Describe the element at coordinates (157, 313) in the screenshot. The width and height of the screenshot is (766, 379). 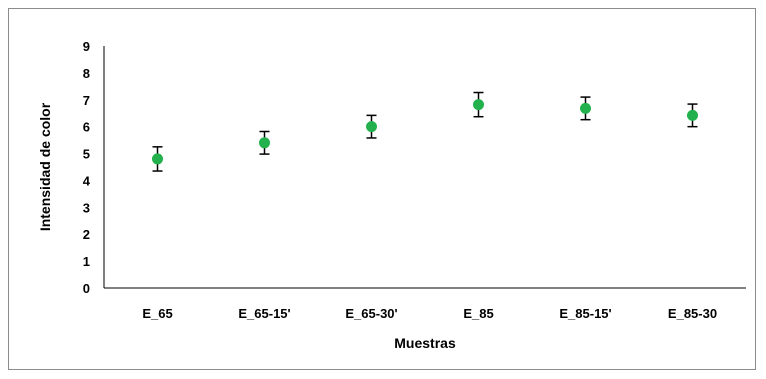
I see `x-tick-label: E_65` at that location.